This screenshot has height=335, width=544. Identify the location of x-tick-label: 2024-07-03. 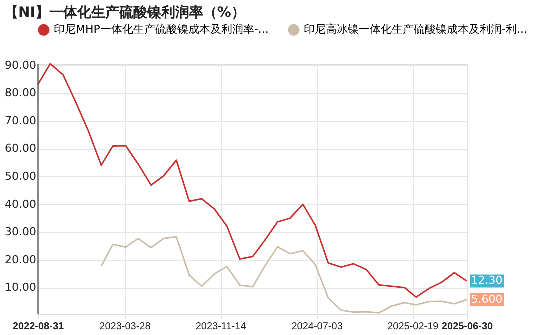
(318, 327).